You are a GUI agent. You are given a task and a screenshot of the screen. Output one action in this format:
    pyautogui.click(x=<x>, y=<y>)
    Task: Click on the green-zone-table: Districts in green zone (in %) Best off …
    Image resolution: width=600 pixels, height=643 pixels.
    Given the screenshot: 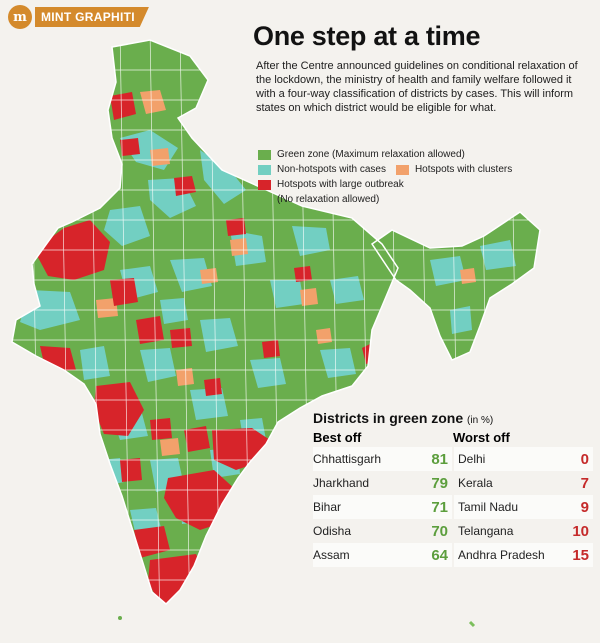 What is the action you would take?
    pyautogui.click(x=454, y=488)
    